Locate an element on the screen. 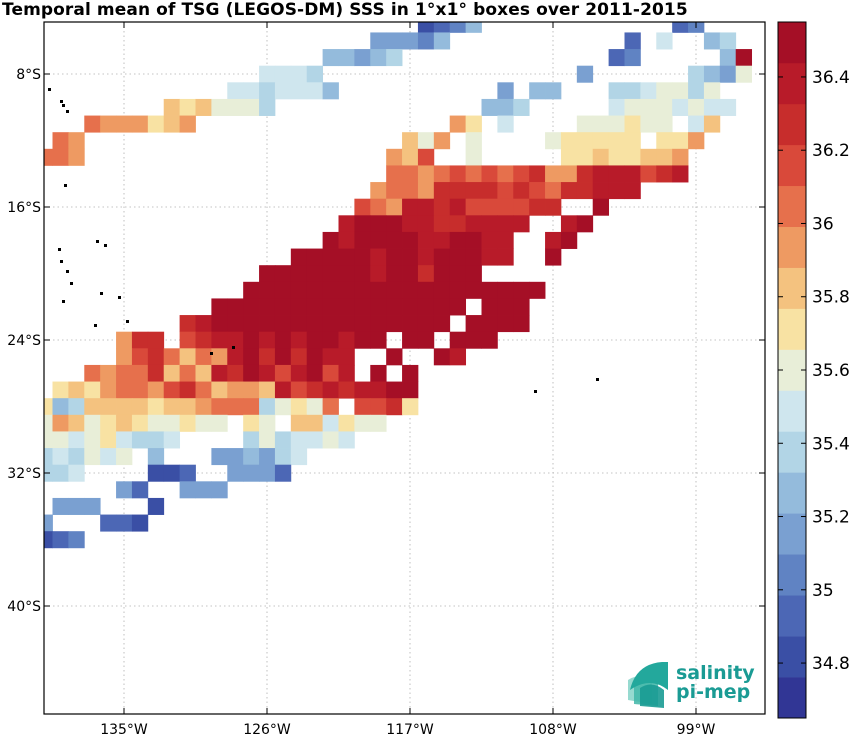 The image size is (854, 740). logo-line2: pi-mep is located at coordinates (713, 692).